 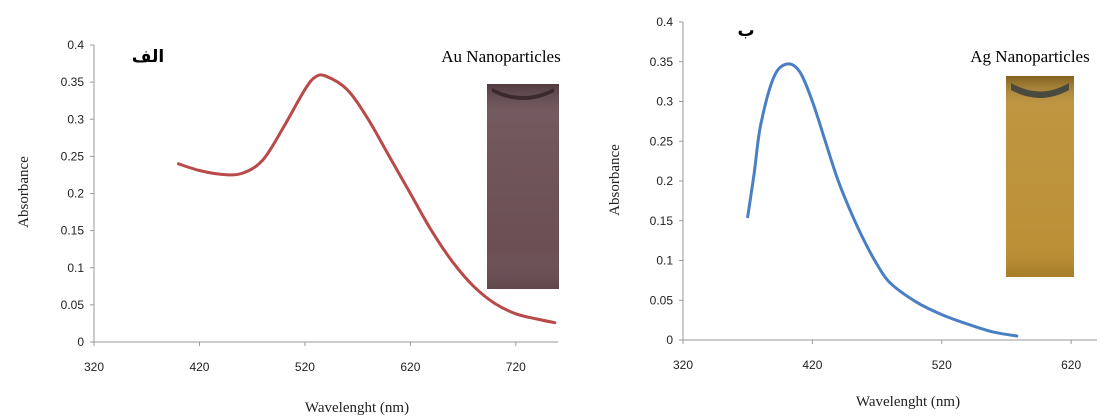 What do you see at coordinates (516, 367) in the screenshot?
I see `x-tick-label: 720` at bounding box center [516, 367].